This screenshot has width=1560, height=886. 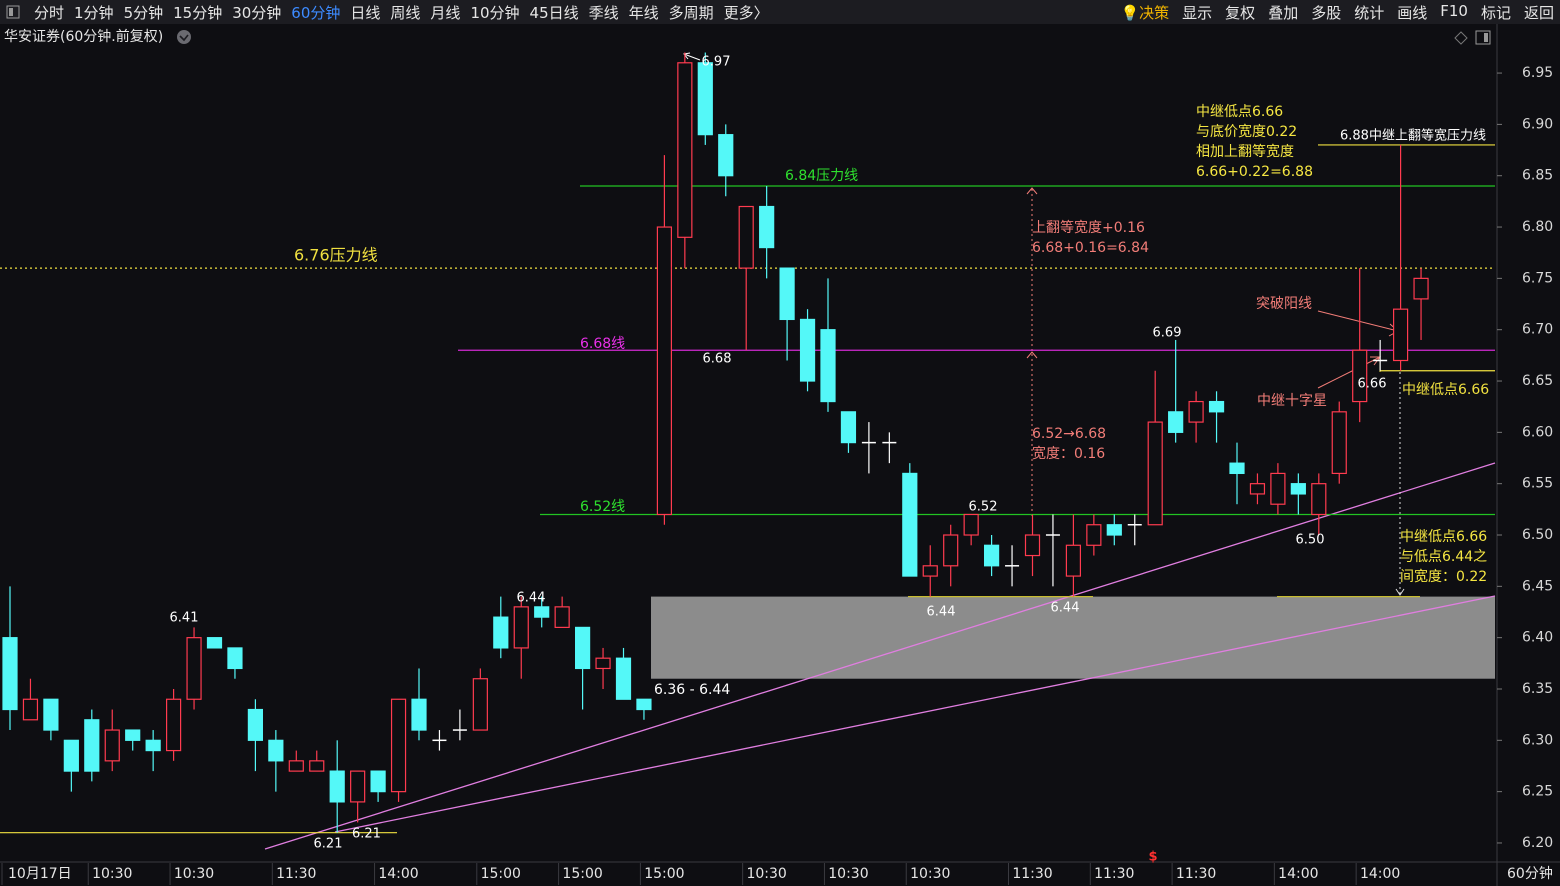 What do you see at coordinates (602, 344) in the screenshot?
I see `price-line-label: 6.68线` at bounding box center [602, 344].